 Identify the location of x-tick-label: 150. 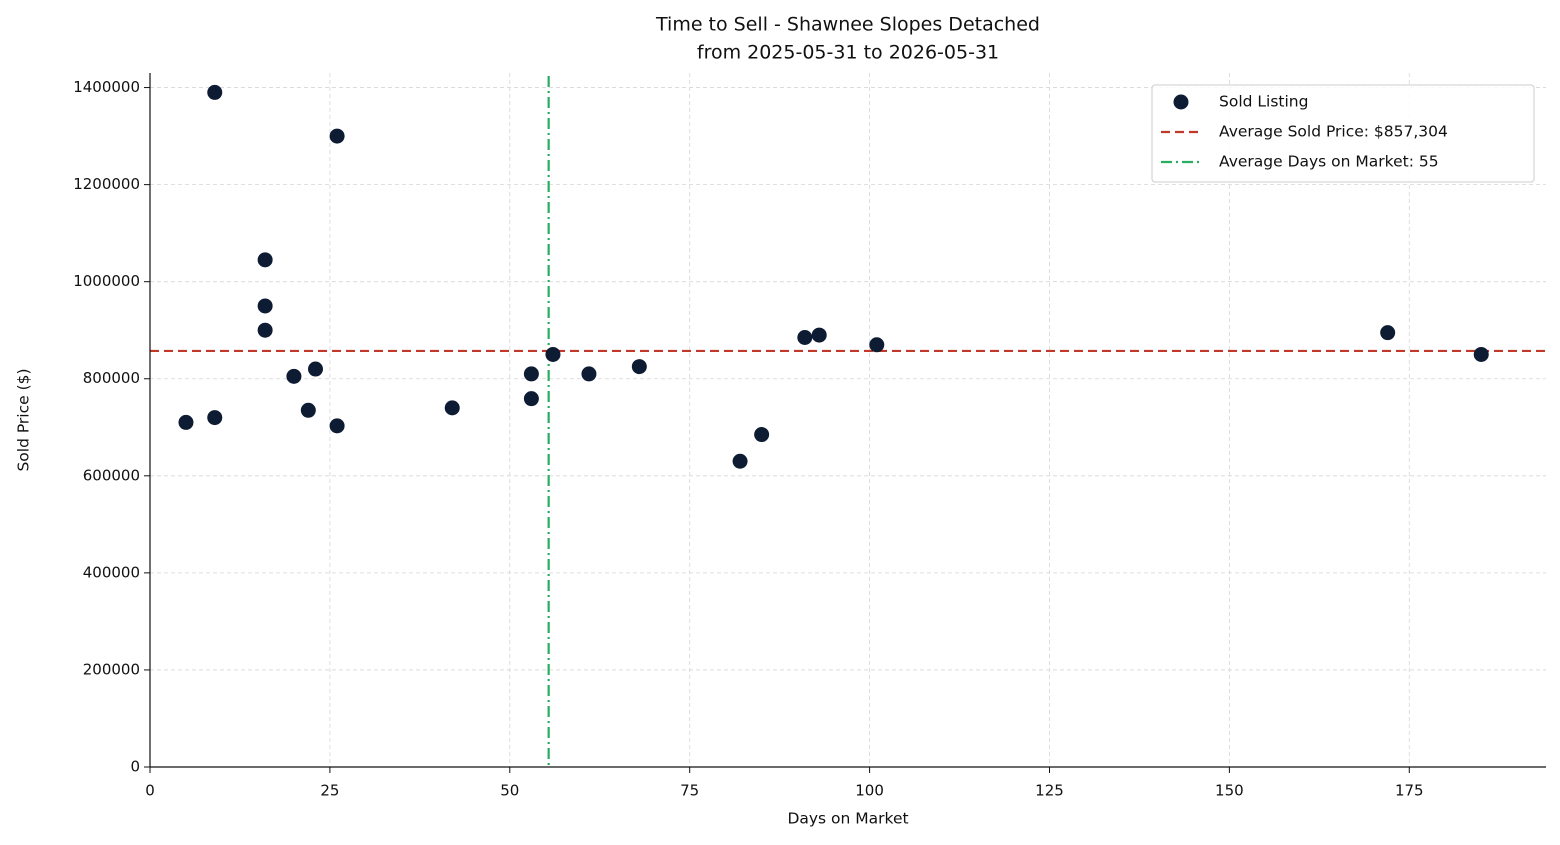
(1229, 791).